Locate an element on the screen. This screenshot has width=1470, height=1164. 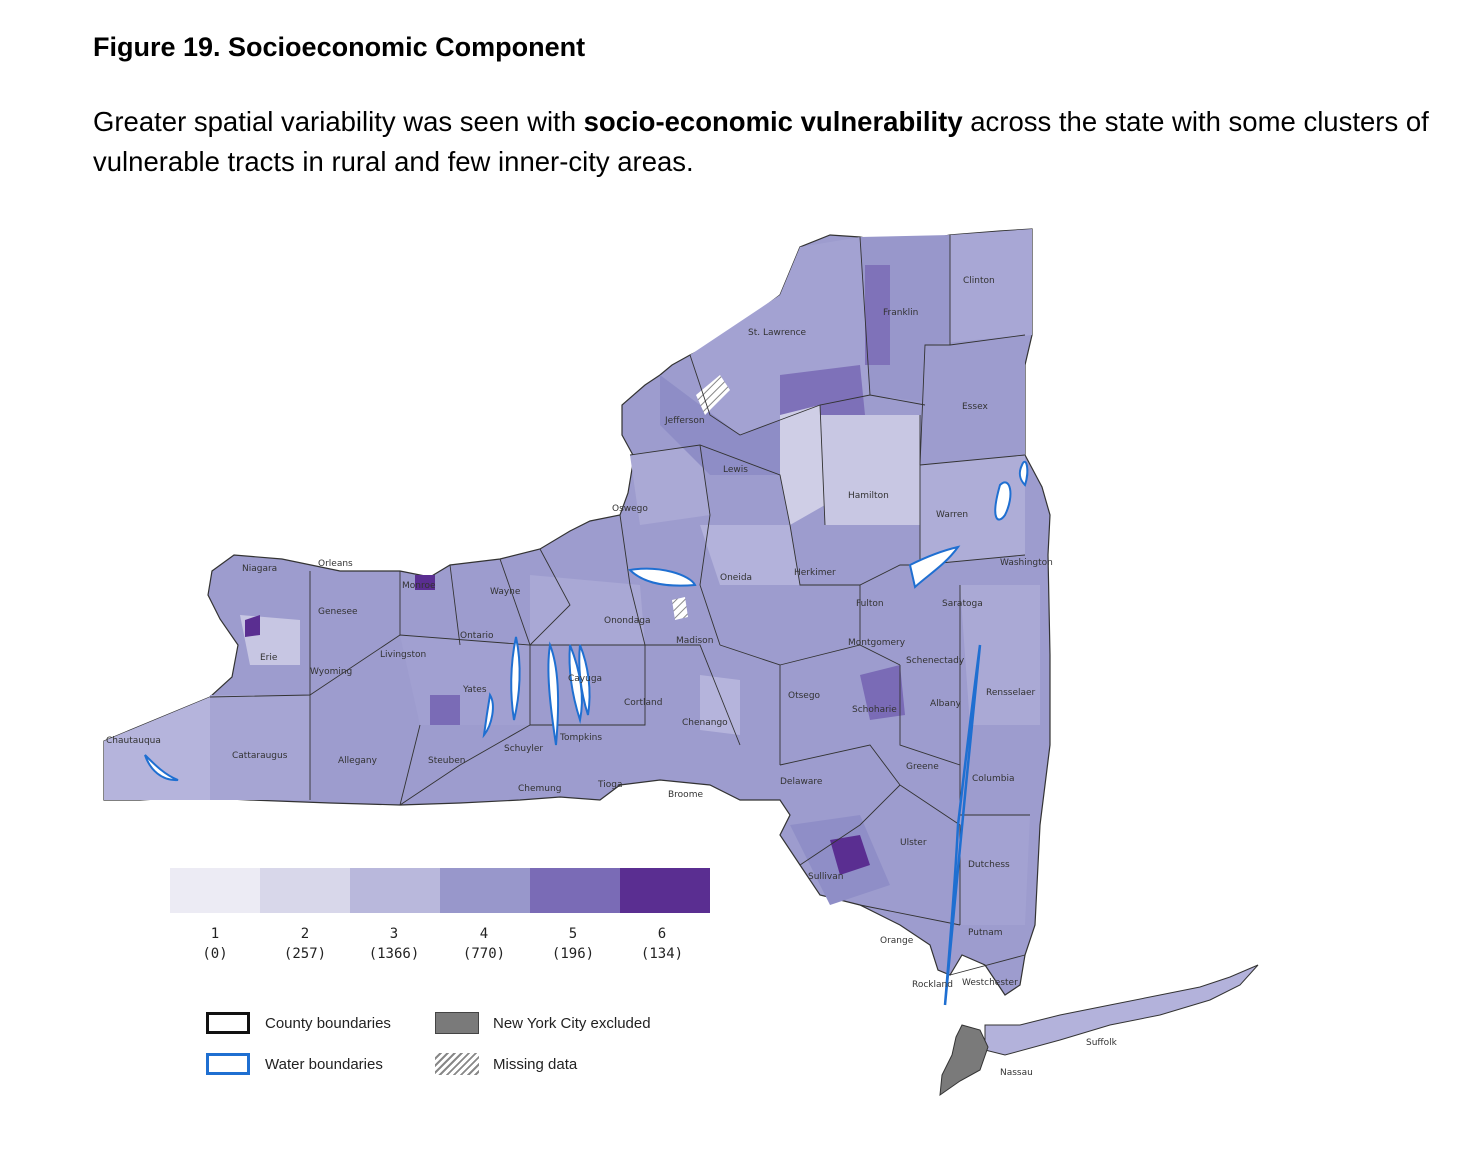
legend-class-2: 2 (257) is located at coordinates (305, 944).